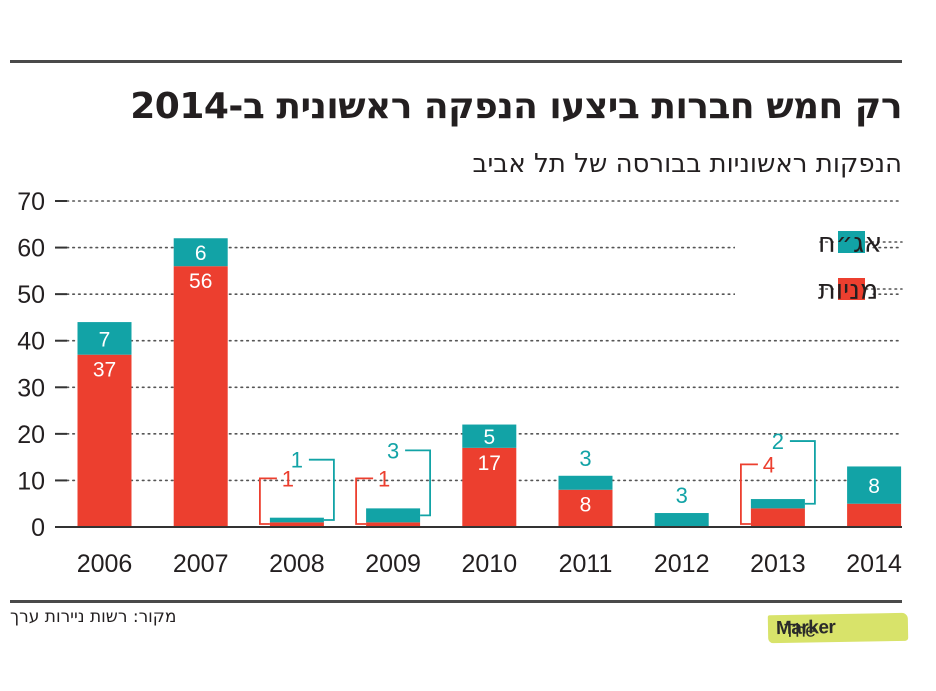  Describe the element at coordinates (851, 289) in the screenshot. I see `legend-swatch-stocks` at that location.